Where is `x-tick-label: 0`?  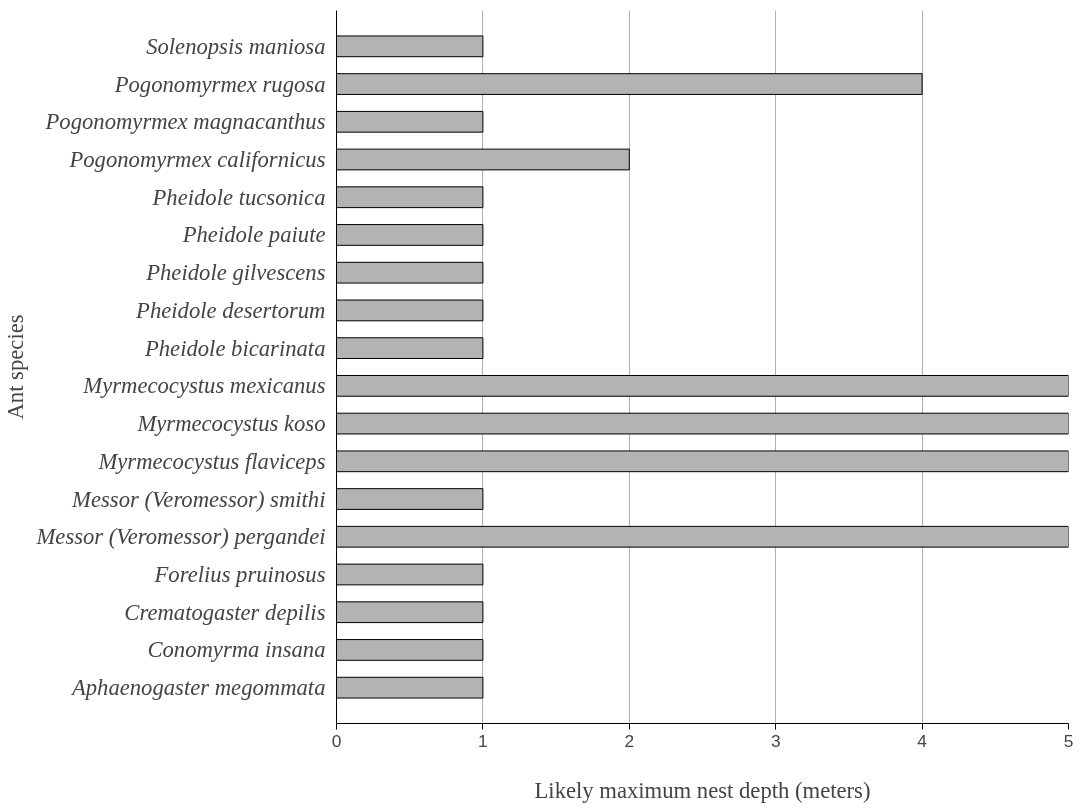 x-tick-label: 0 is located at coordinates (336, 740).